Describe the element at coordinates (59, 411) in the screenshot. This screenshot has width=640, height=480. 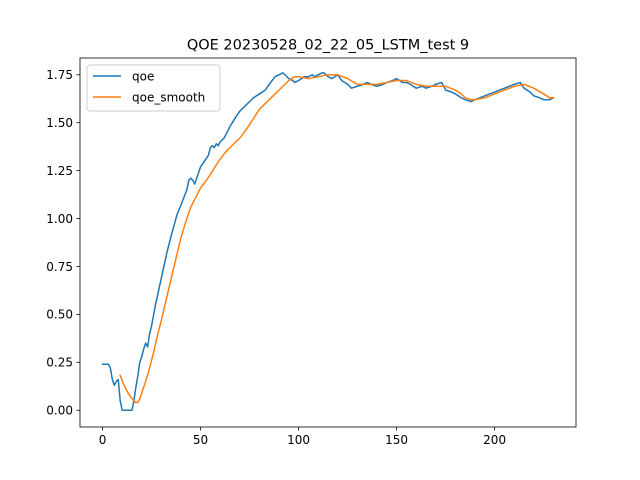
I see `y-tick-label: 0.00` at that location.